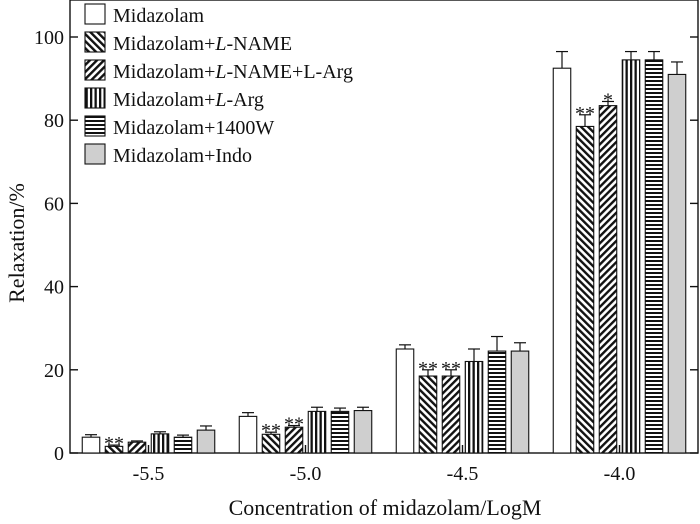 Image resolution: width=700 pixels, height=524 pixels. I want to click on y-axis-label: Relaxation/%, so click(16, 243).